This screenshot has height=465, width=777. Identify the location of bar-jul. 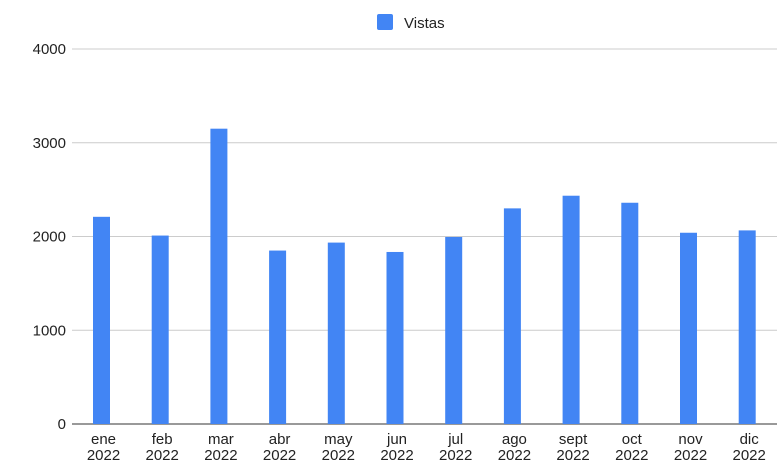
(454, 330).